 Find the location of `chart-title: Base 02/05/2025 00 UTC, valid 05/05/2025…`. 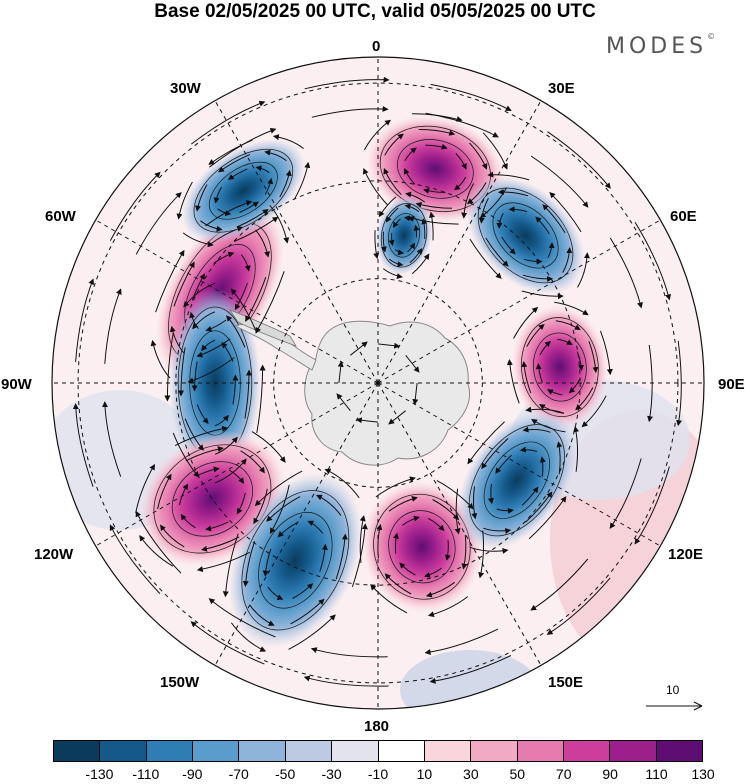

chart-title: Base 02/05/2025 00 UTC, valid 05/05/2025… is located at coordinates (375, 11).